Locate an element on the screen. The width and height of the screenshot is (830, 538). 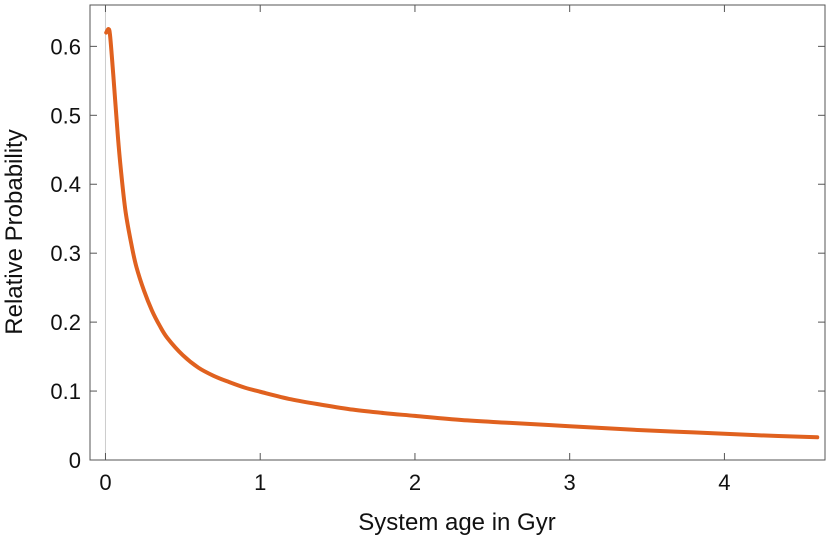
x-tick-label: 0 is located at coordinates (105, 482).